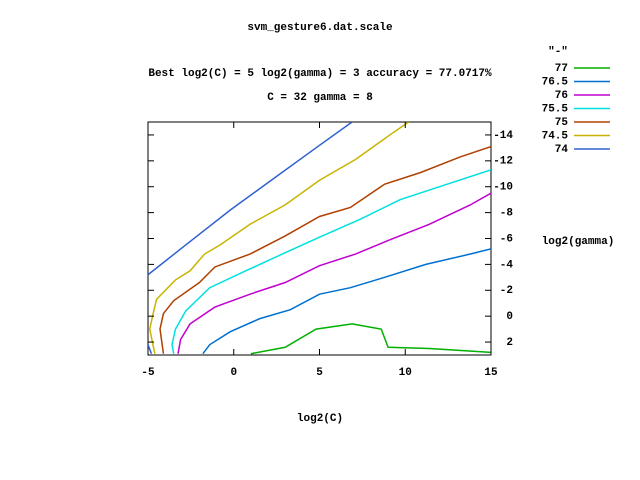 This screenshot has height=480, width=640. I want to click on y-tick-label: -10, so click(503, 188).